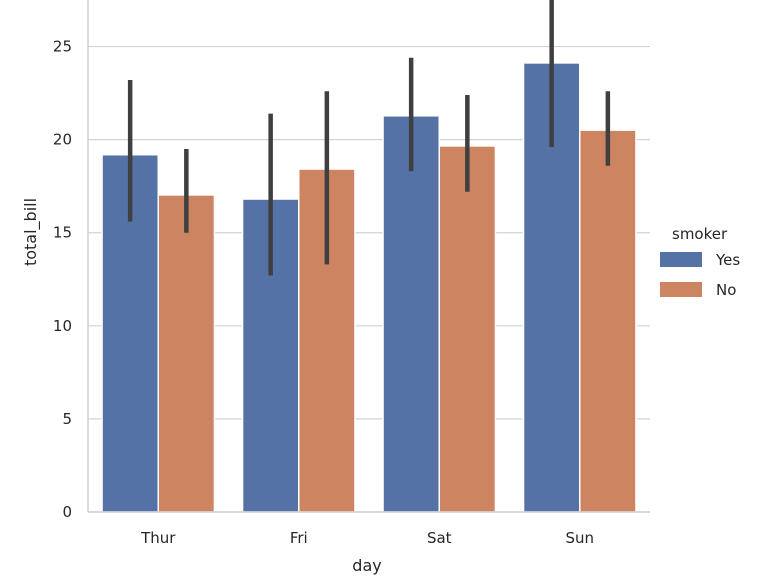 The image size is (767, 587). I want to click on y-tick-label-5: 5, so click(67, 419).